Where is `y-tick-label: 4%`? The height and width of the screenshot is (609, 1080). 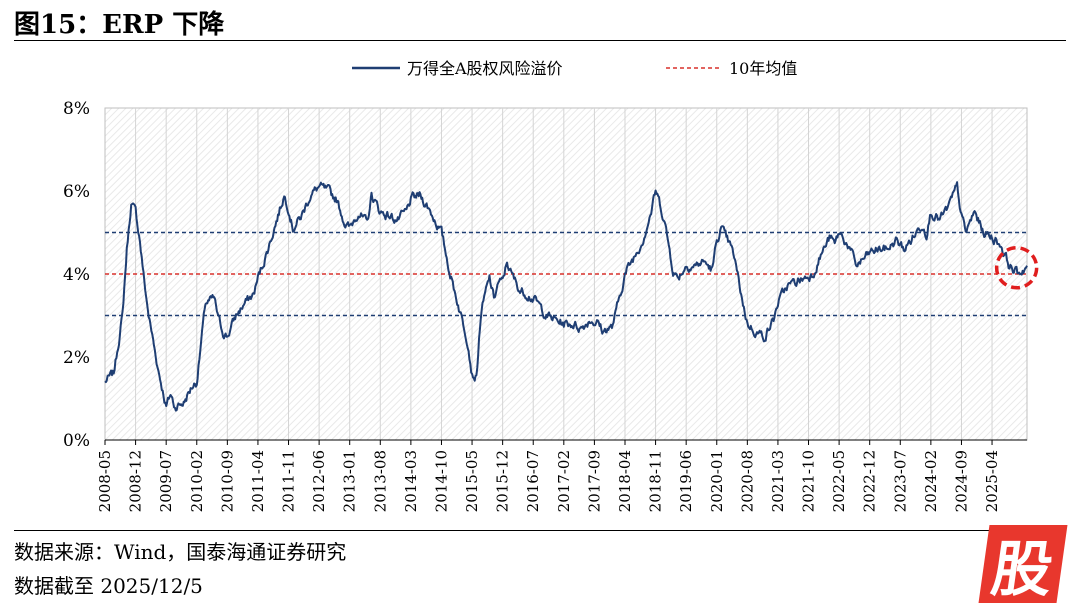
y-tick-label: 4% is located at coordinates (76, 275).